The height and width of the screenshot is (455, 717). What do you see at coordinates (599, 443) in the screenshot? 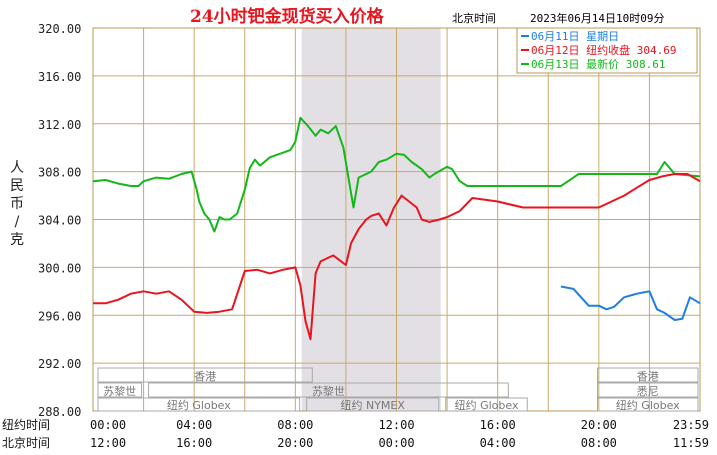
I see `x-tick-label-bj: 08:00` at bounding box center [599, 443].